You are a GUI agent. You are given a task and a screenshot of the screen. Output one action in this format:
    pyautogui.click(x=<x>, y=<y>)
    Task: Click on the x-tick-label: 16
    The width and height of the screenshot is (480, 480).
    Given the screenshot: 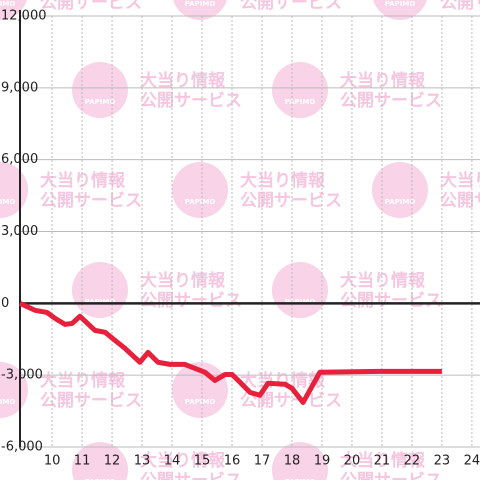 What is the action you would take?
    pyautogui.click(x=232, y=461)
    